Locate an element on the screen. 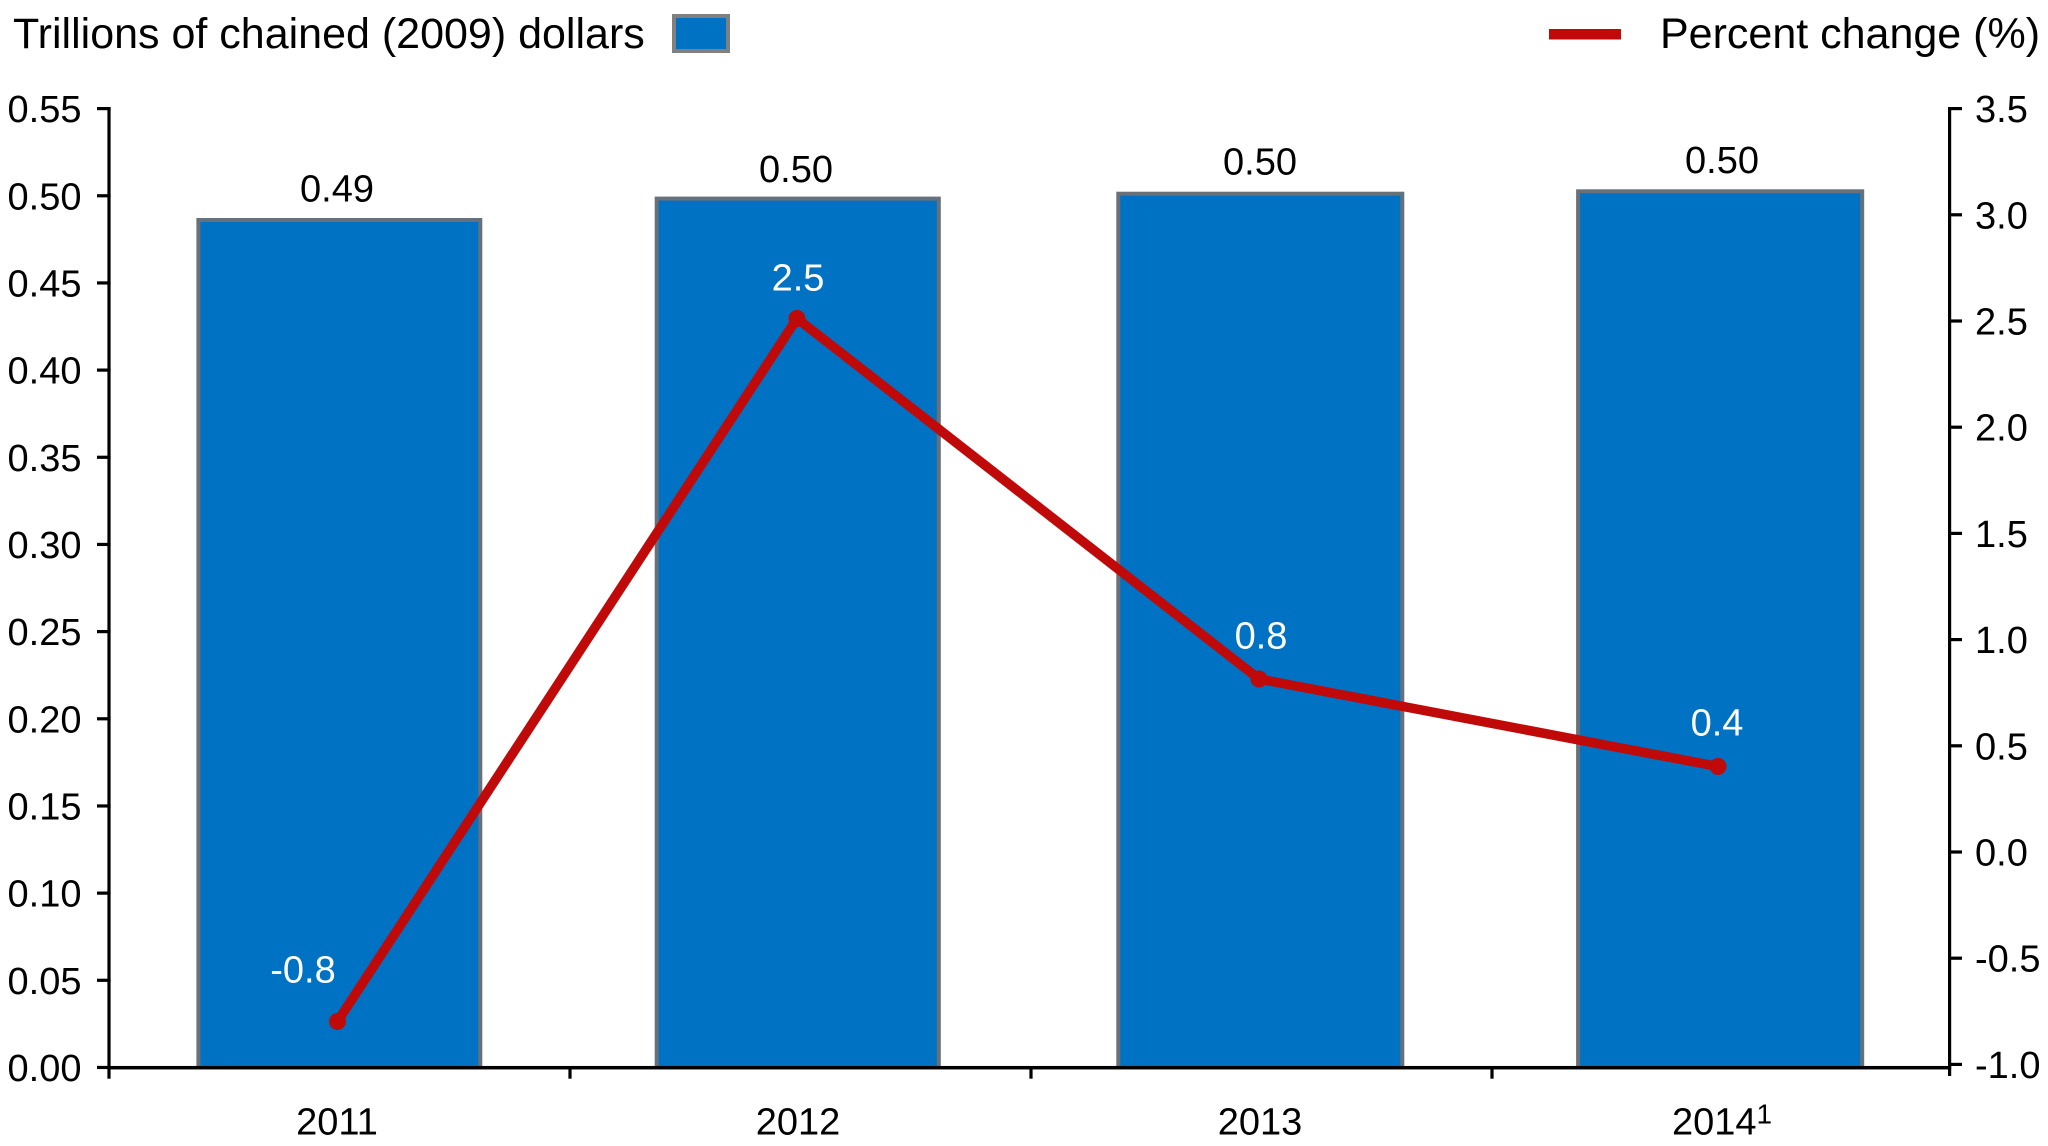 The width and height of the screenshot is (2048, 1146). svg-text: 1.5 is located at coordinates (2001, 535).